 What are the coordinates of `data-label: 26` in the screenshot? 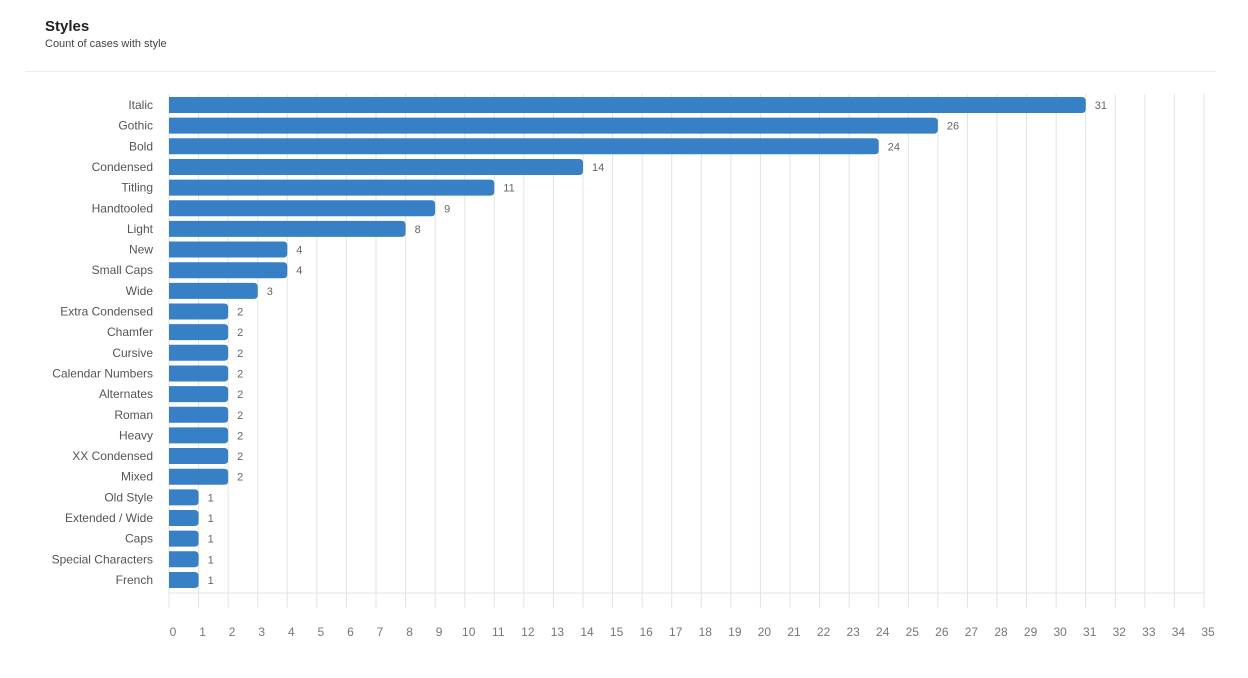 It's located at (953, 127).